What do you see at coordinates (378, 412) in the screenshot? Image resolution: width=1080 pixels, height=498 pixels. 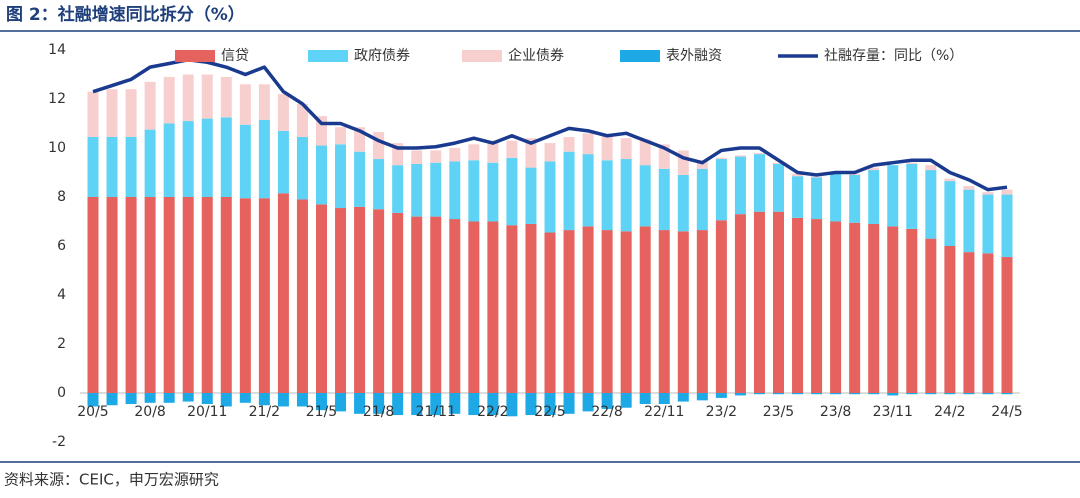 I see `x-tick-label: 21/8` at bounding box center [378, 412].